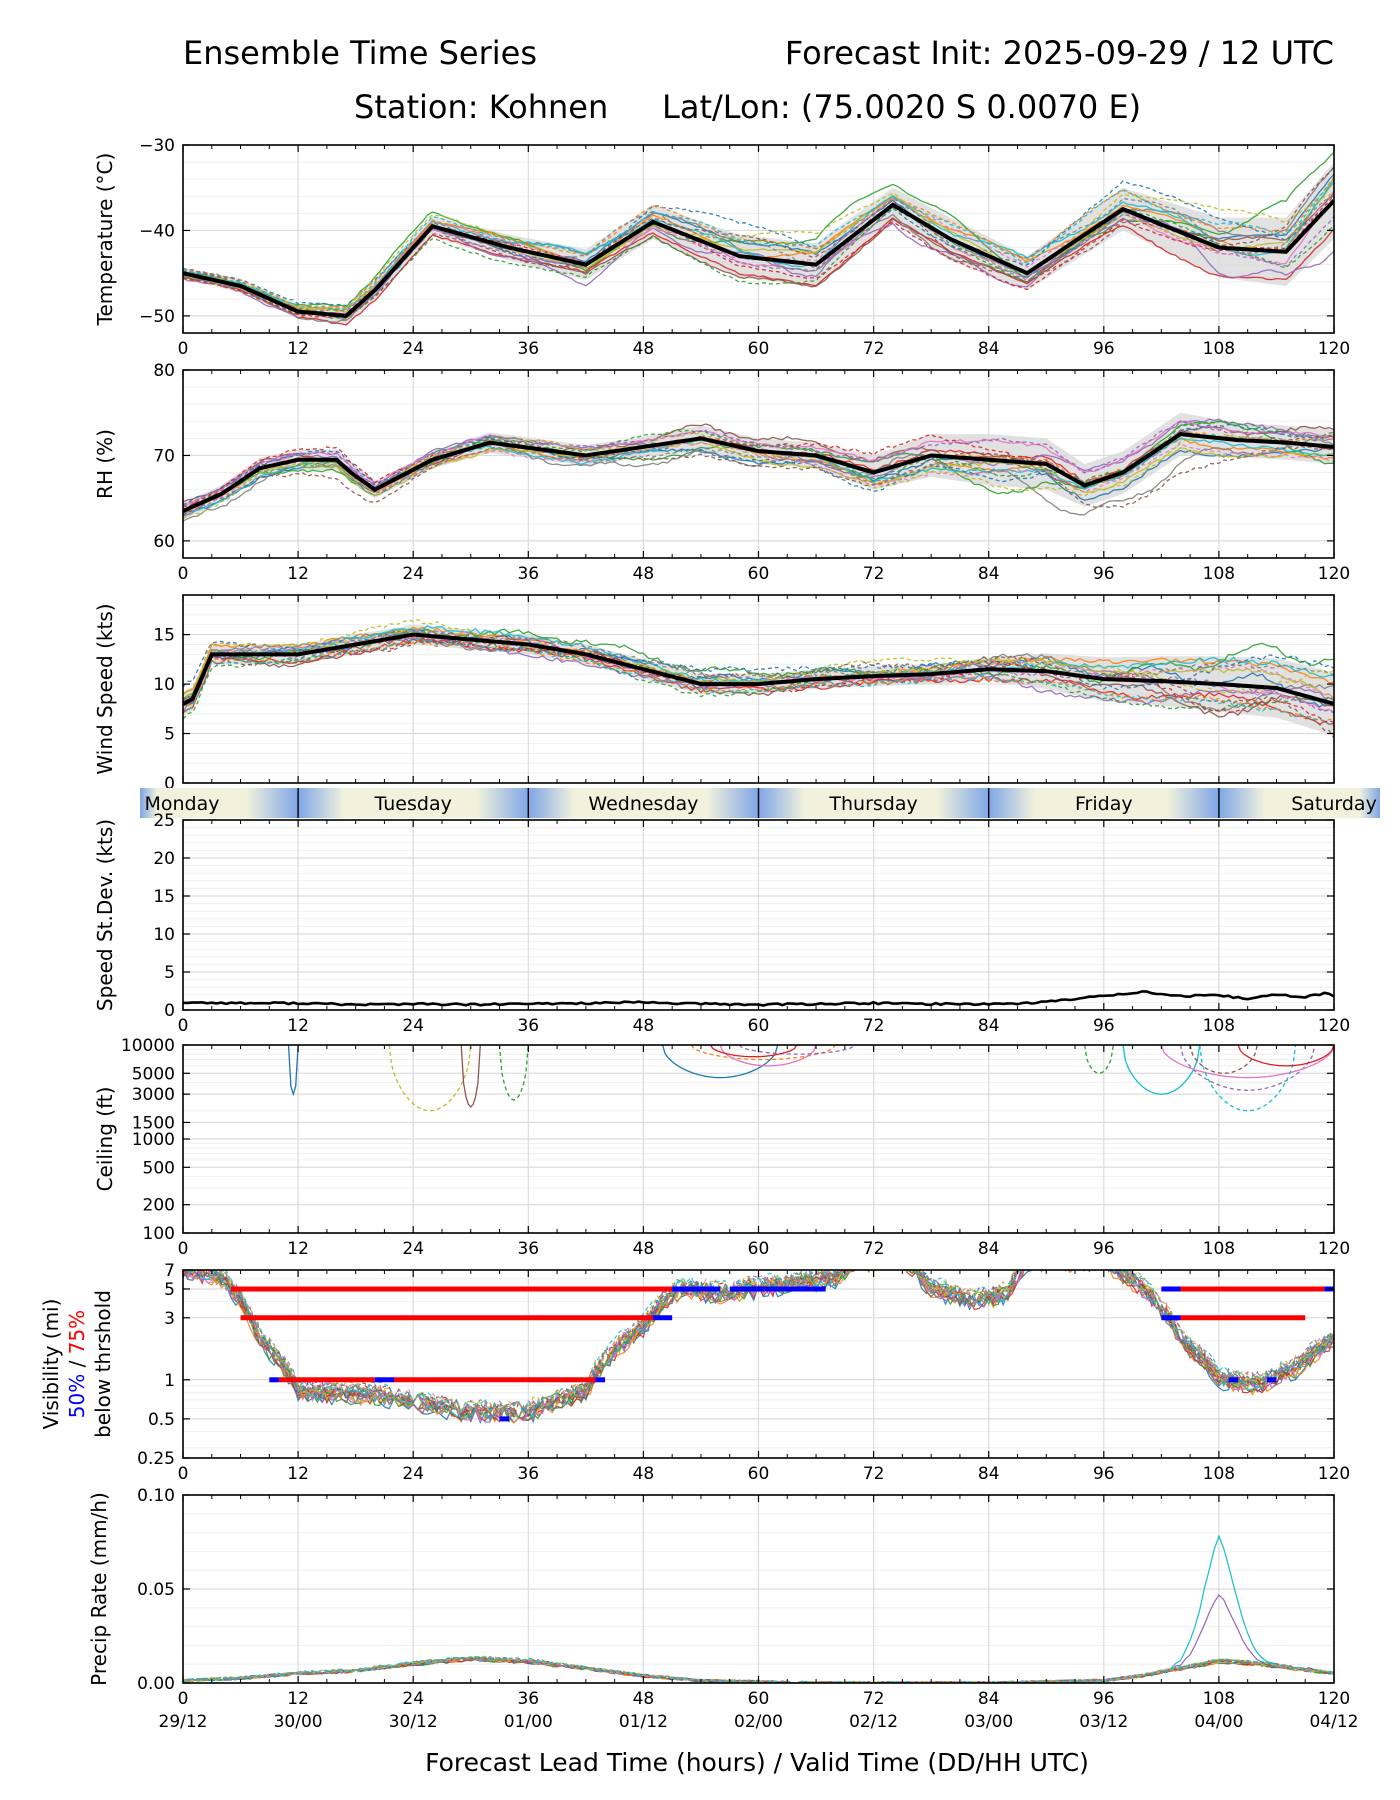  Describe the element at coordinates (156, 1459) in the screenshot. I see `y-tick-label: 0.25` at that location.